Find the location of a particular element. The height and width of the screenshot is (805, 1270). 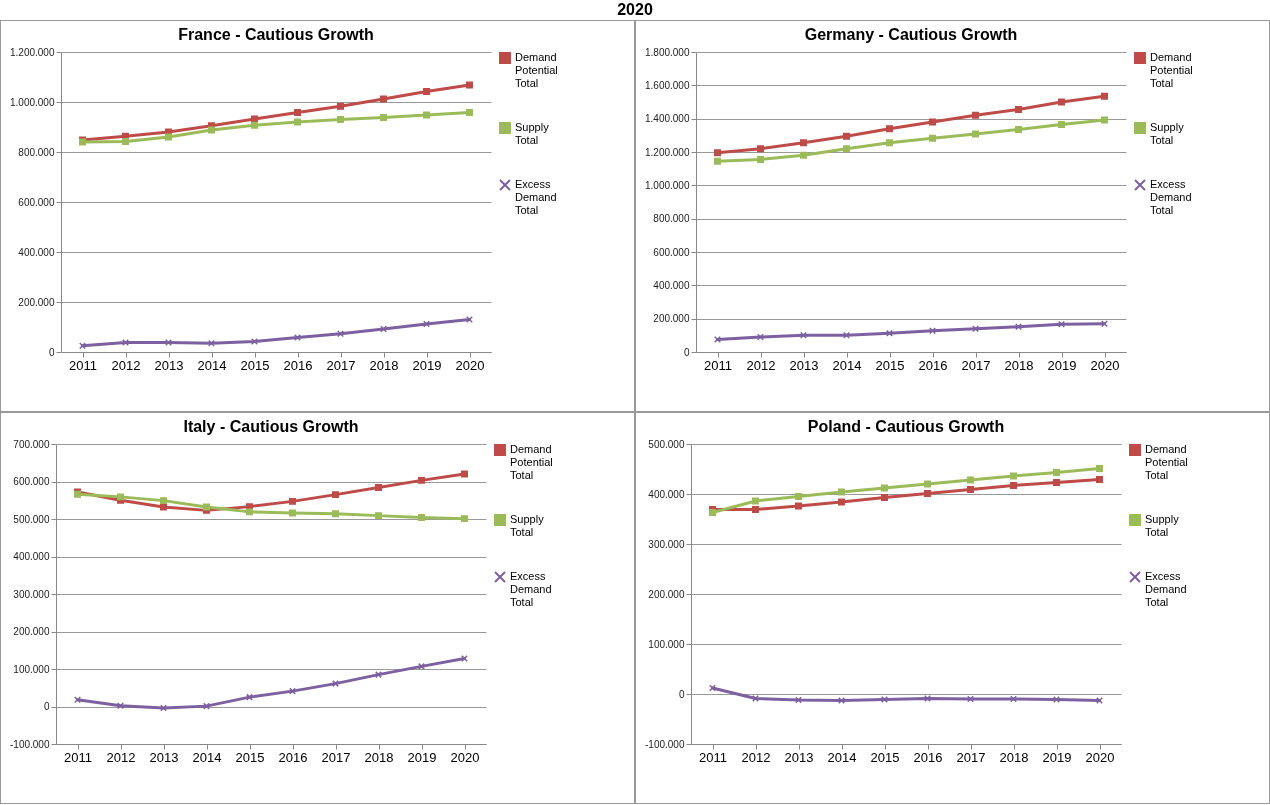

x-tick-label: 2016 is located at coordinates (933, 365).